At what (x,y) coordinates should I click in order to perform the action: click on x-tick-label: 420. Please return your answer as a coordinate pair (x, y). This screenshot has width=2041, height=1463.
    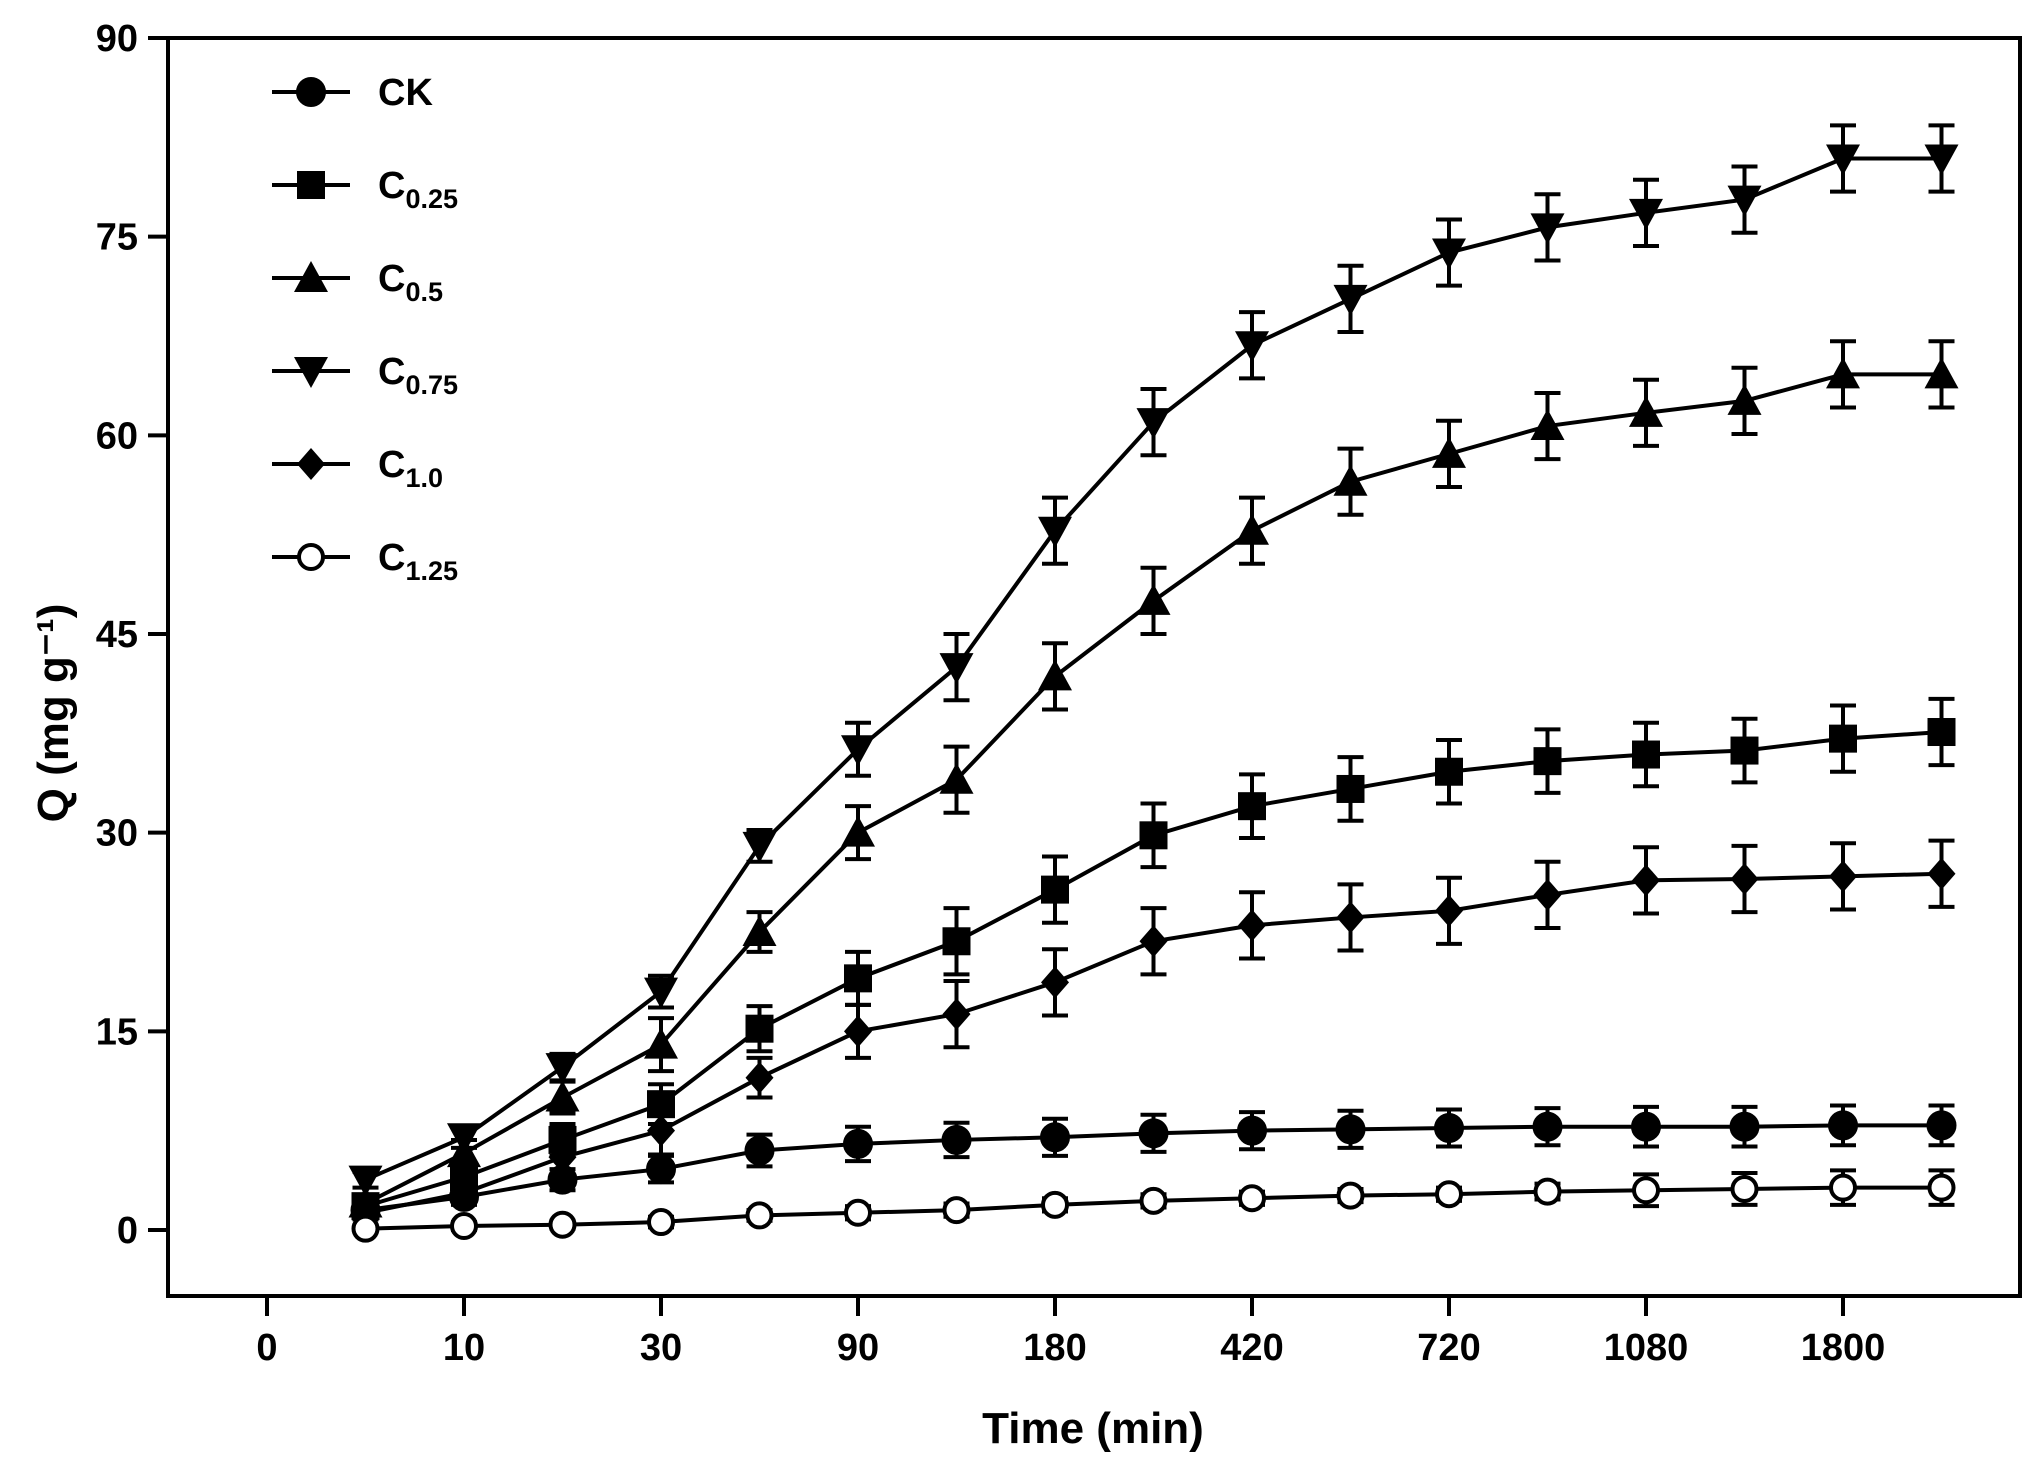
    Looking at the image, I should click on (1251, 1348).